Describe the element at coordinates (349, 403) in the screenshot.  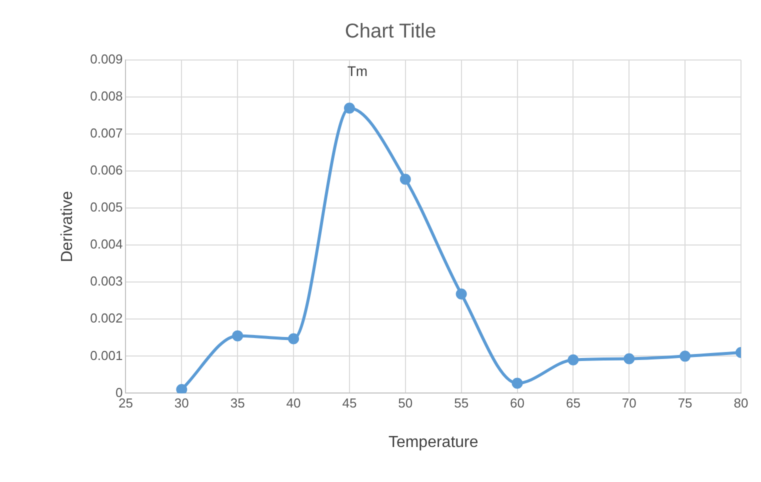
I see `x-tick-label: 45` at that location.